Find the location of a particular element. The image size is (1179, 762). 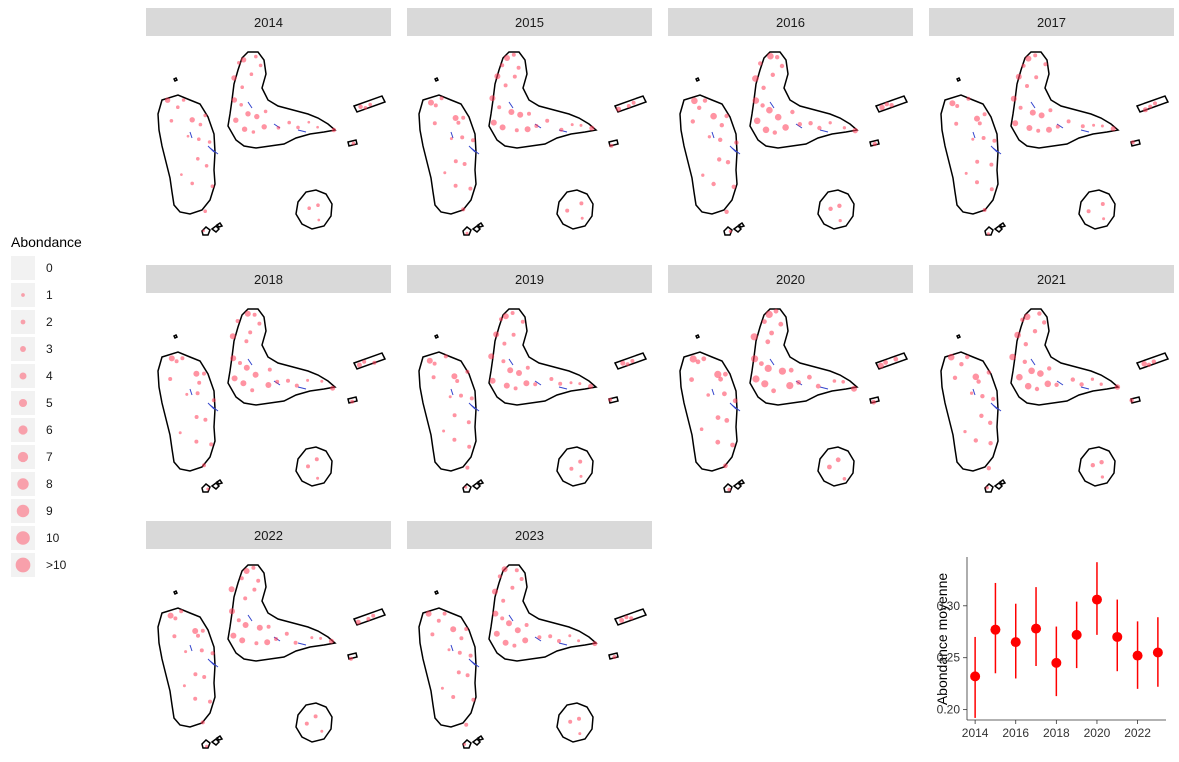

map-panel: 2015 is located at coordinates (529, 122).